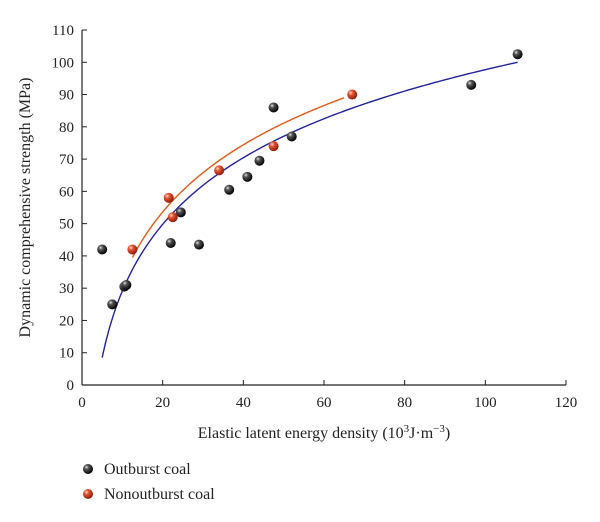 This screenshot has width=600, height=522. I want to click on y-tick-label: 110, so click(63, 31).